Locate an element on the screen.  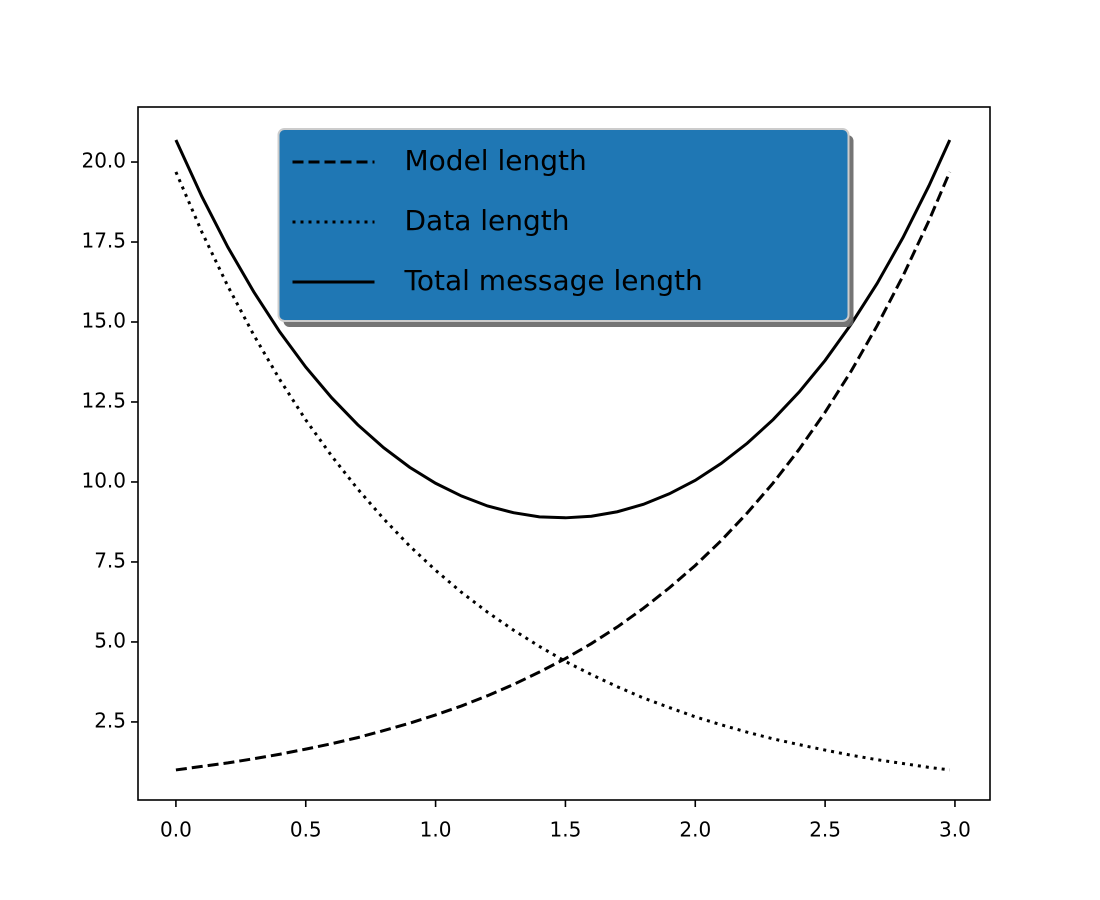
x-tick-label: 0.5 is located at coordinates (306, 830).